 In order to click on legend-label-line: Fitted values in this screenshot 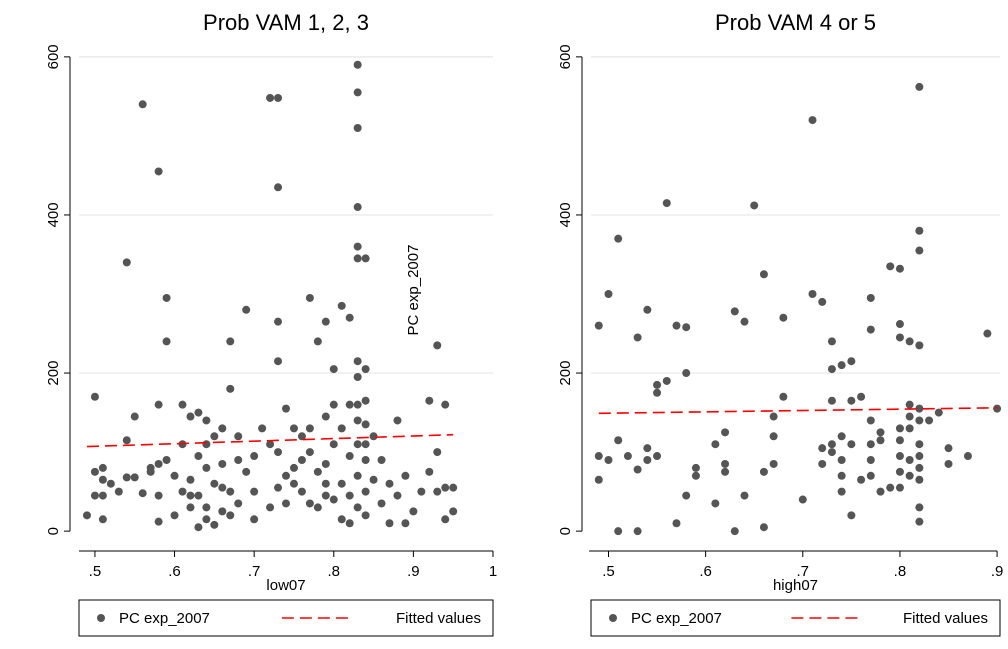, I will do `click(945, 618)`.